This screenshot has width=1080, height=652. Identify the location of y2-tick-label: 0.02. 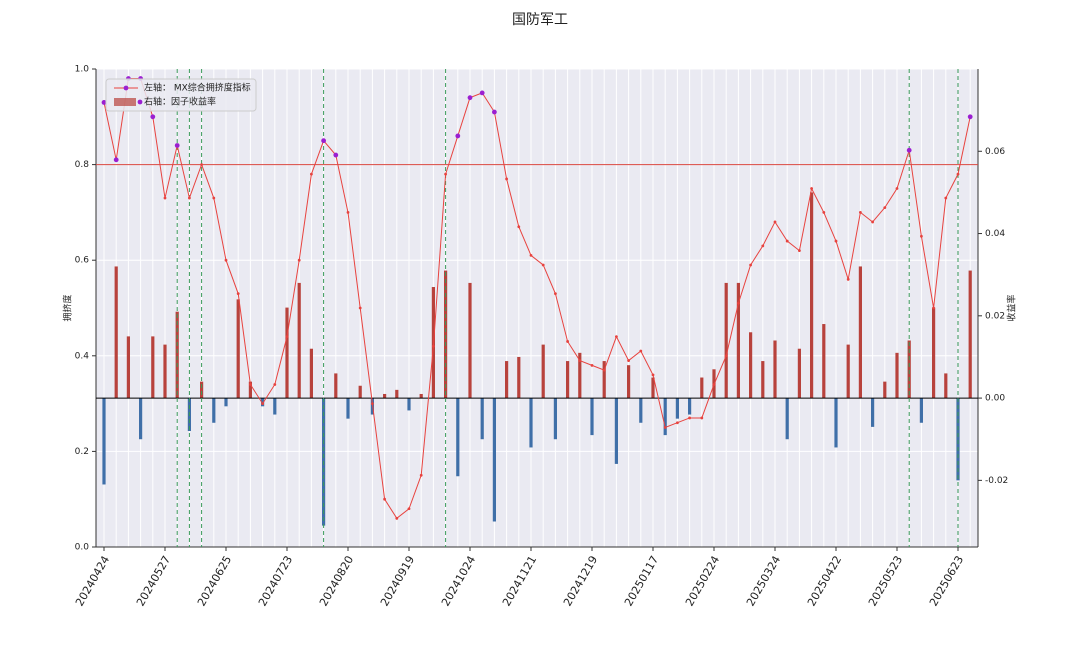
(995, 316).